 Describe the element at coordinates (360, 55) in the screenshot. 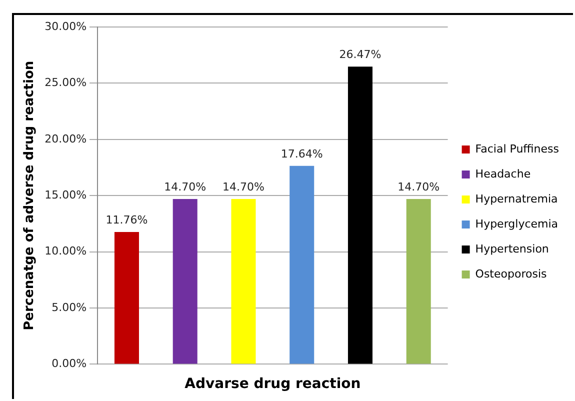

I see `data-label: 26.47%` at that location.